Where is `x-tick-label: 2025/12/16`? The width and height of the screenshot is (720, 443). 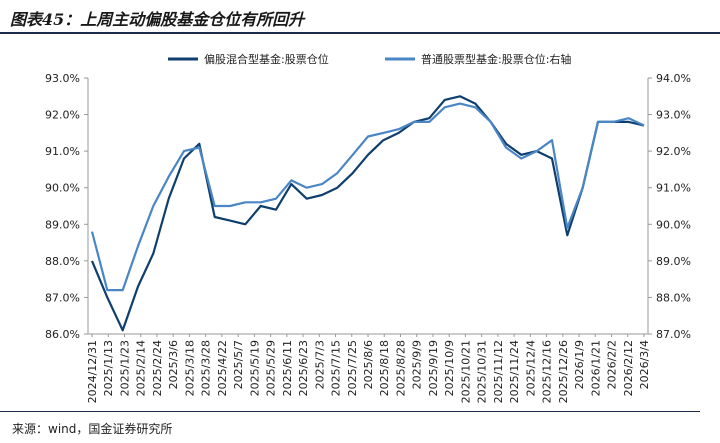 x-tick-label: 2025/12/16 is located at coordinates (547, 371).